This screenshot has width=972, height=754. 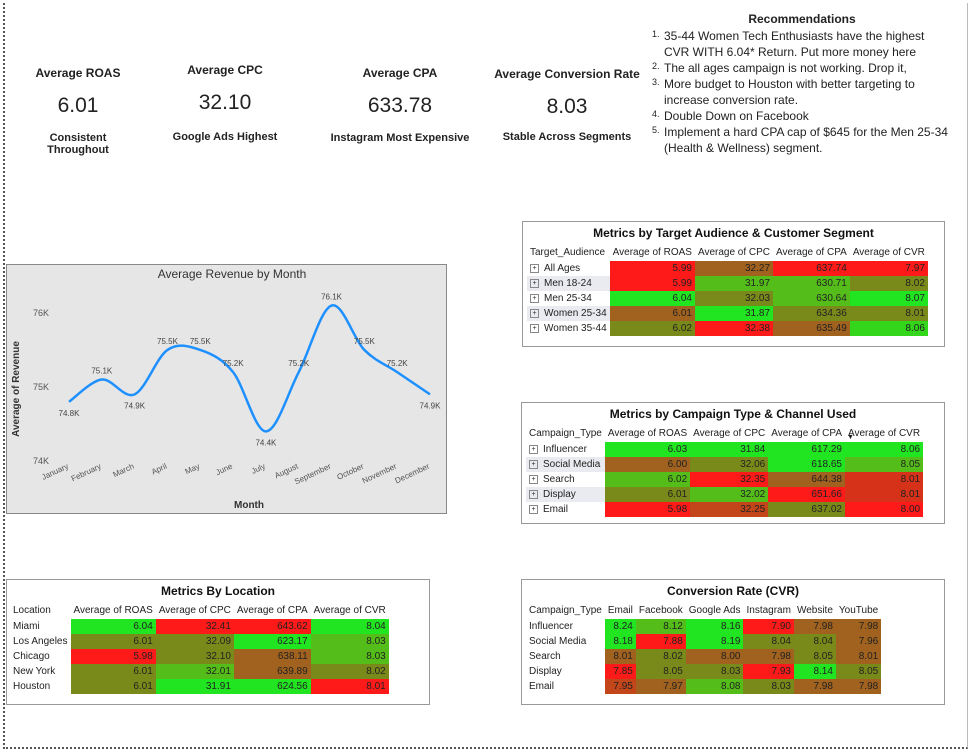 I want to click on row-label-cell: Email, so click(x=565, y=686).